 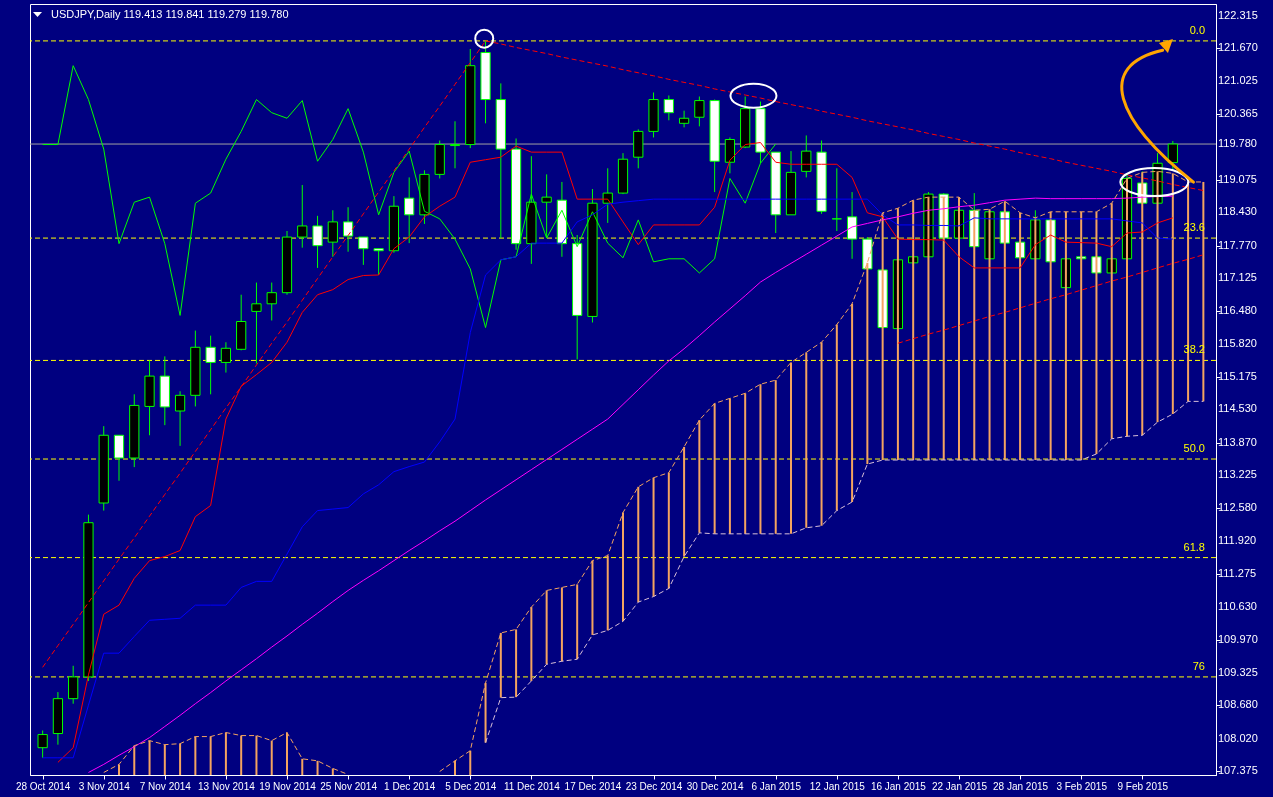 What do you see at coordinates (1238, 704) in the screenshot?
I see `y-tick-label: 108.680` at bounding box center [1238, 704].